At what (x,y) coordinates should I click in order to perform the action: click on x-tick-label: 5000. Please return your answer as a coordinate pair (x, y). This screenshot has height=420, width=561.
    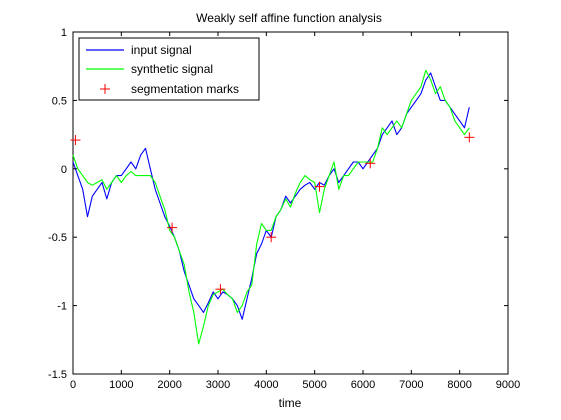
    Looking at the image, I should click on (314, 385).